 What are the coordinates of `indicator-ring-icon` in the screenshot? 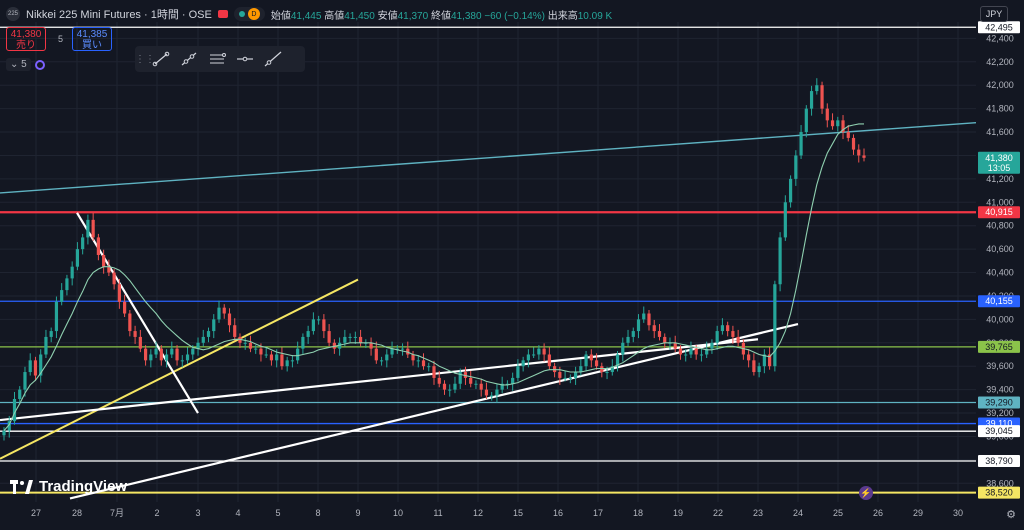 It's located at (39, 64).